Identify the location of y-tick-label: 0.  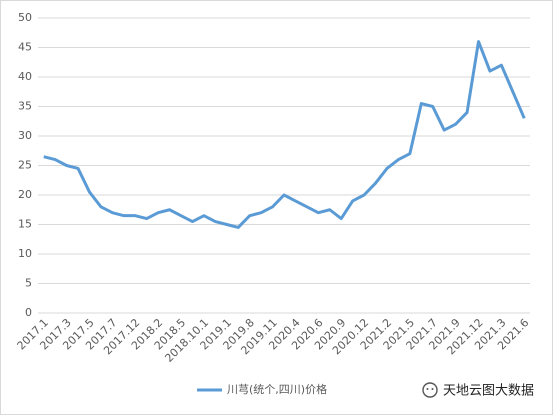
(28, 312).